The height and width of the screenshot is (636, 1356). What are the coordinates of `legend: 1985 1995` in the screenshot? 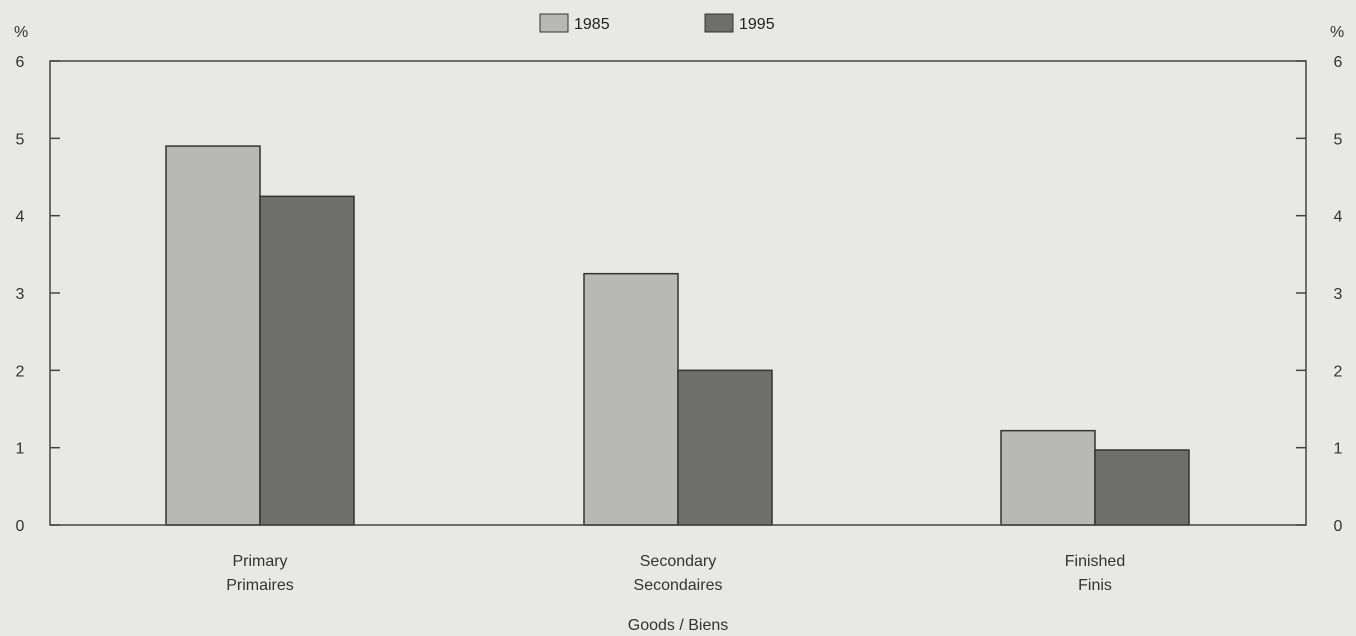 It's located at (657, 23).